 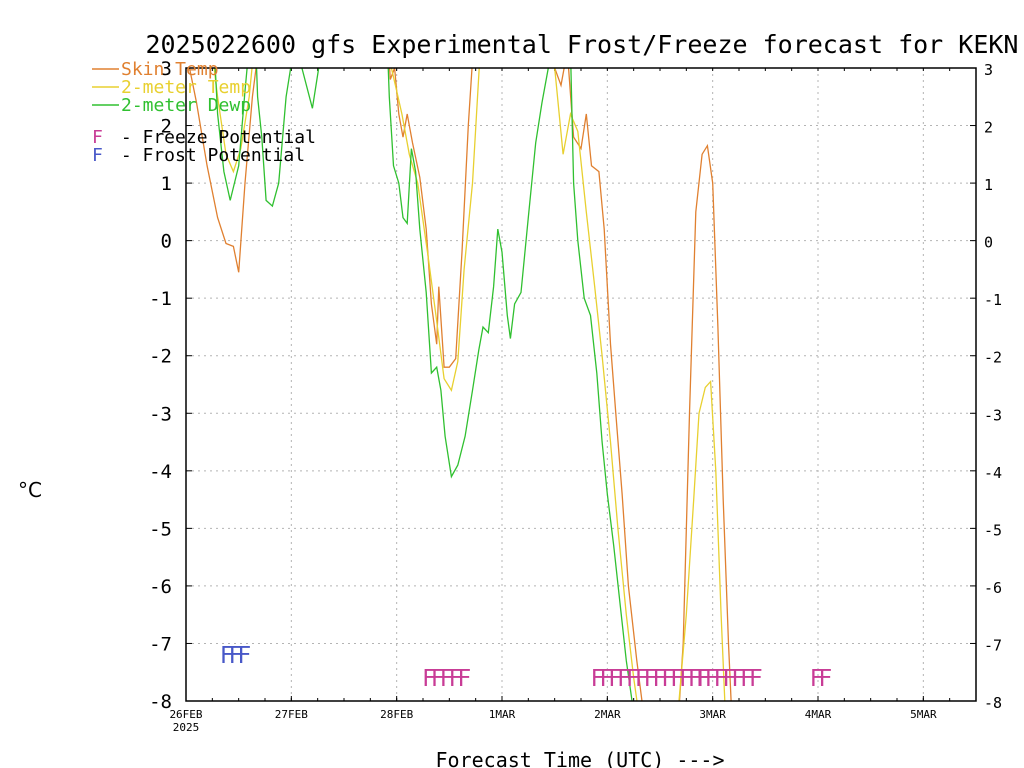 What do you see at coordinates (235, 656) in the screenshot?
I see `frost-potential-marker: FFF` at bounding box center [235, 656].